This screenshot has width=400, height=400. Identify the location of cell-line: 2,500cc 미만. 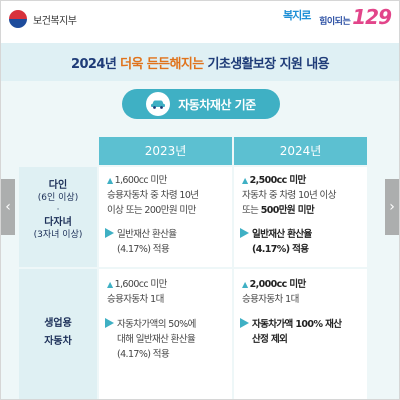
(278, 180).